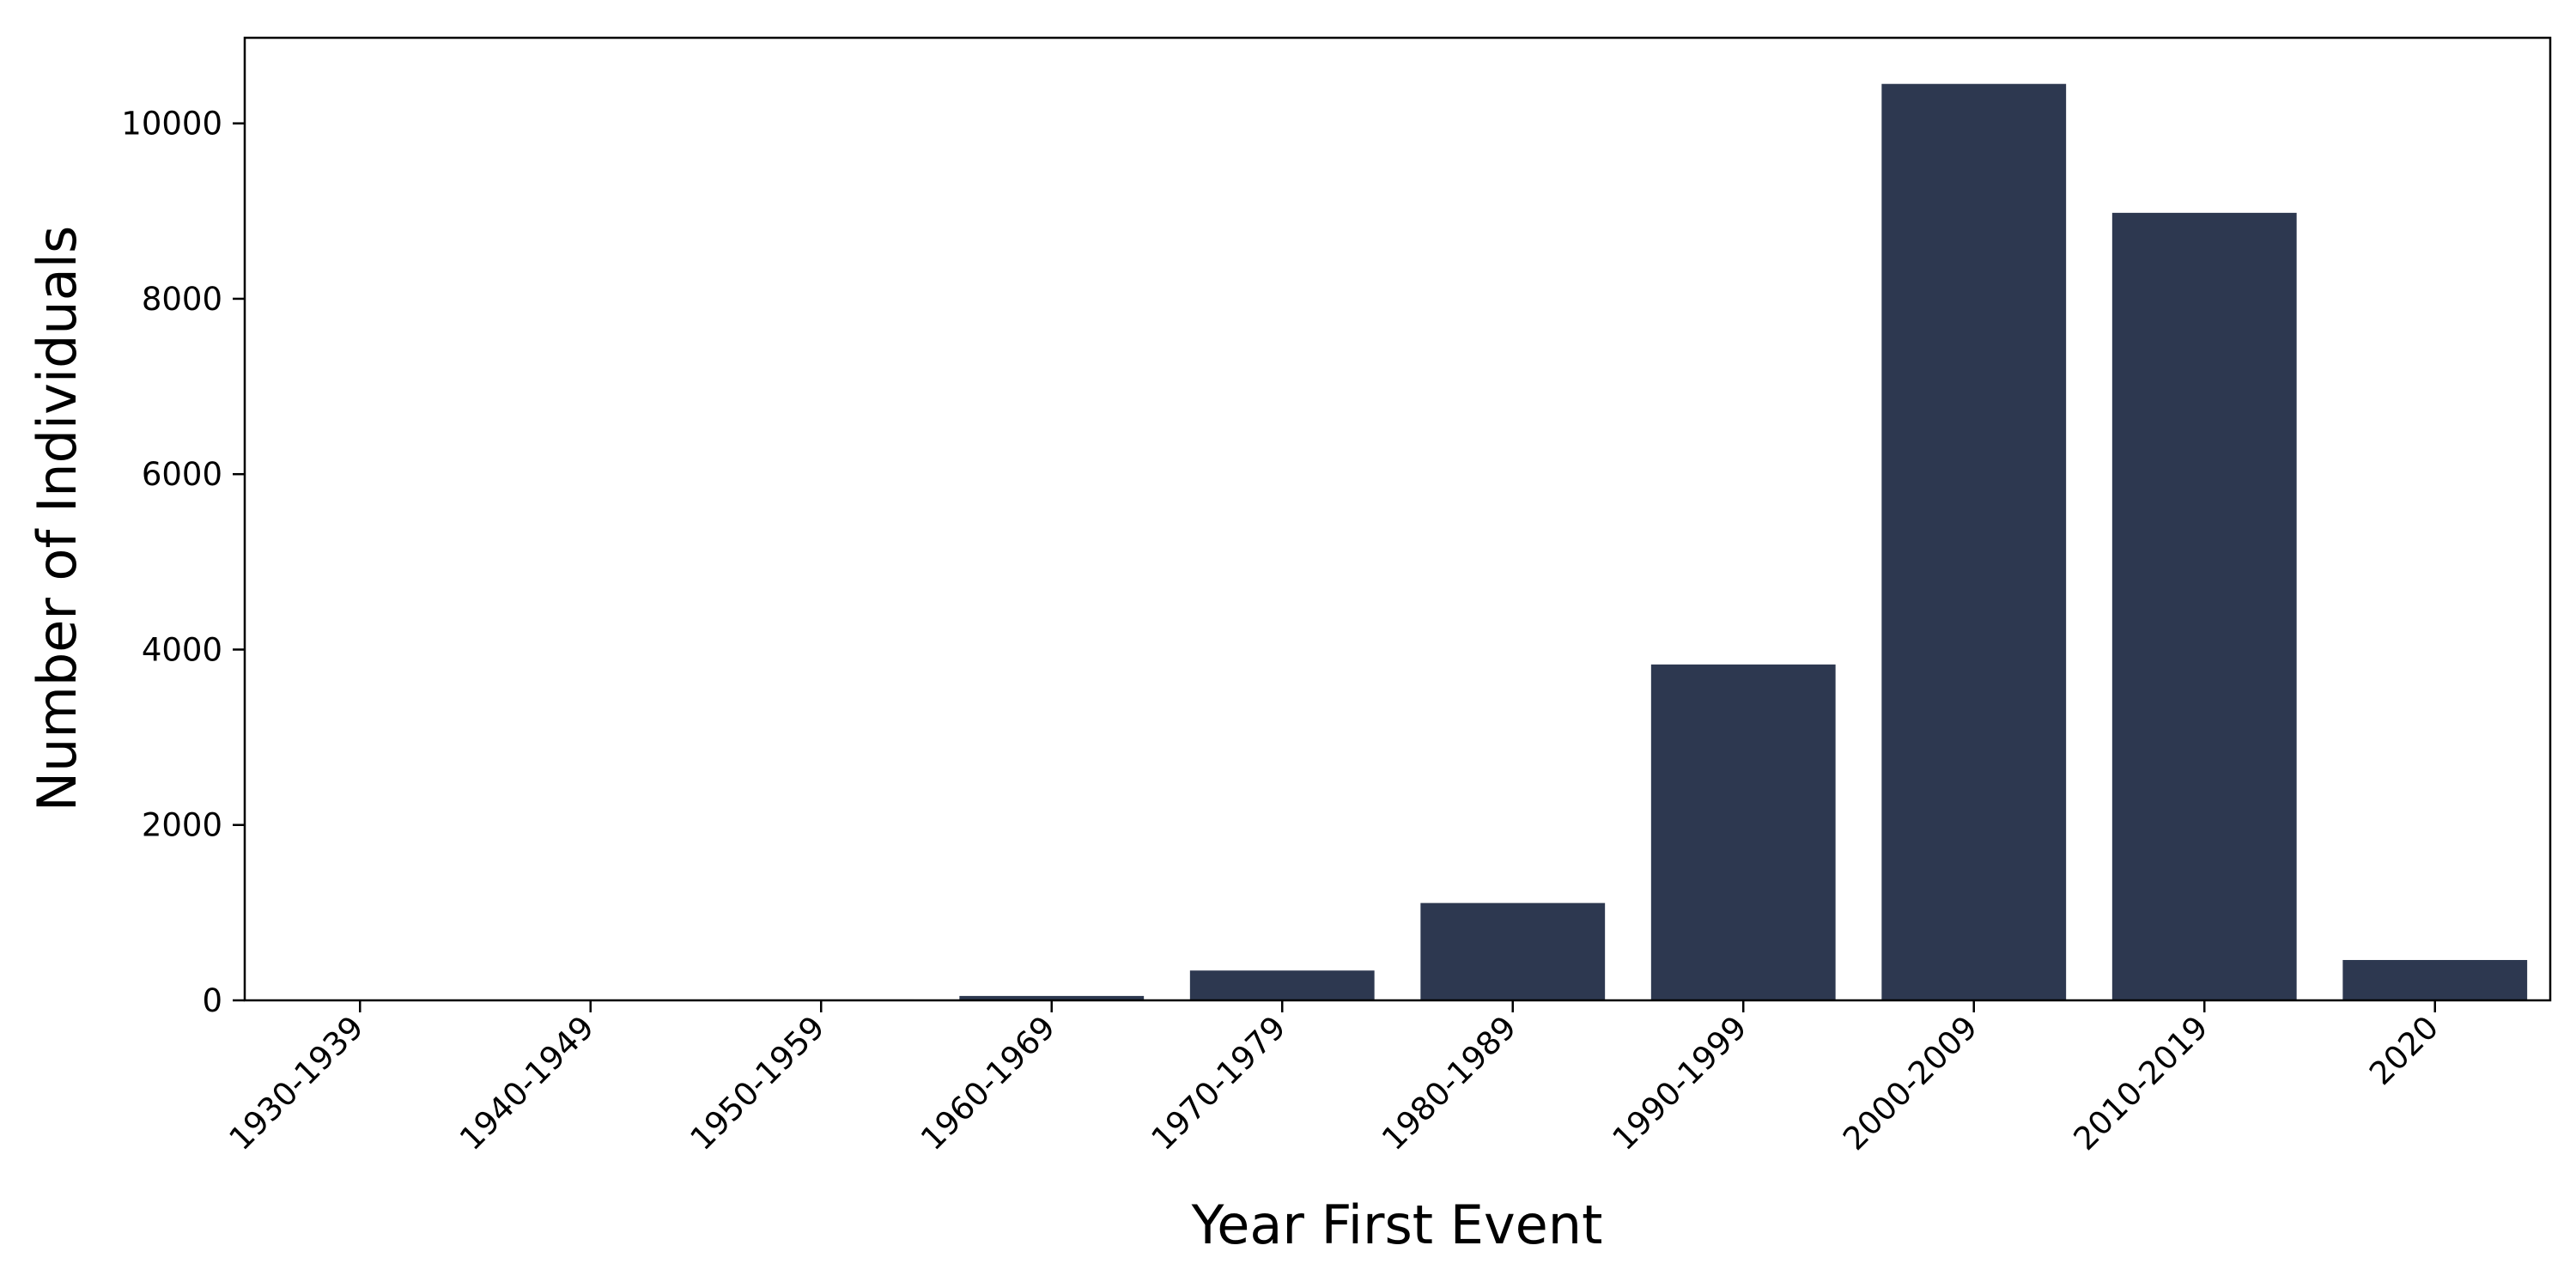 This screenshot has height=1288, width=2576. Describe the element at coordinates (296, 1083) in the screenshot. I see `x-tick-label: 1930-1939` at that location.